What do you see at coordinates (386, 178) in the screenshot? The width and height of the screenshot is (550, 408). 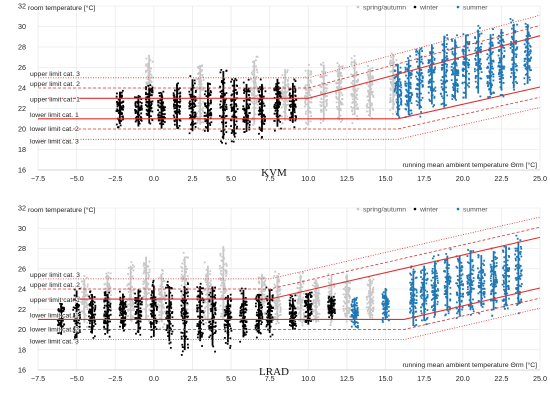 I see `x-tick-label: 15.0` at bounding box center [386, 178].